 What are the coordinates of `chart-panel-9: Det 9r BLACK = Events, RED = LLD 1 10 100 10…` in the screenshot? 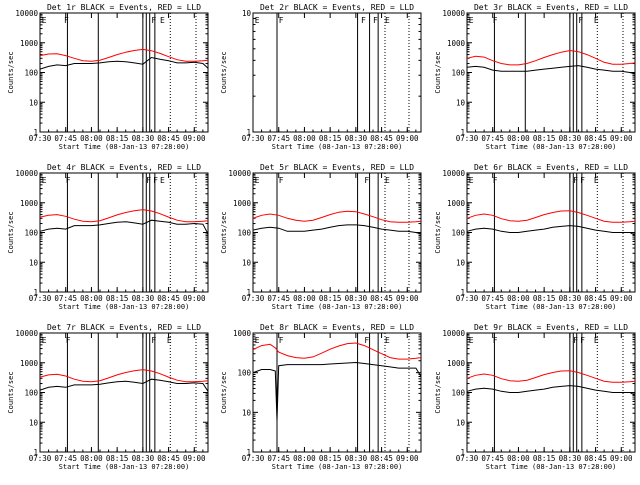 It's located at (535, 397).